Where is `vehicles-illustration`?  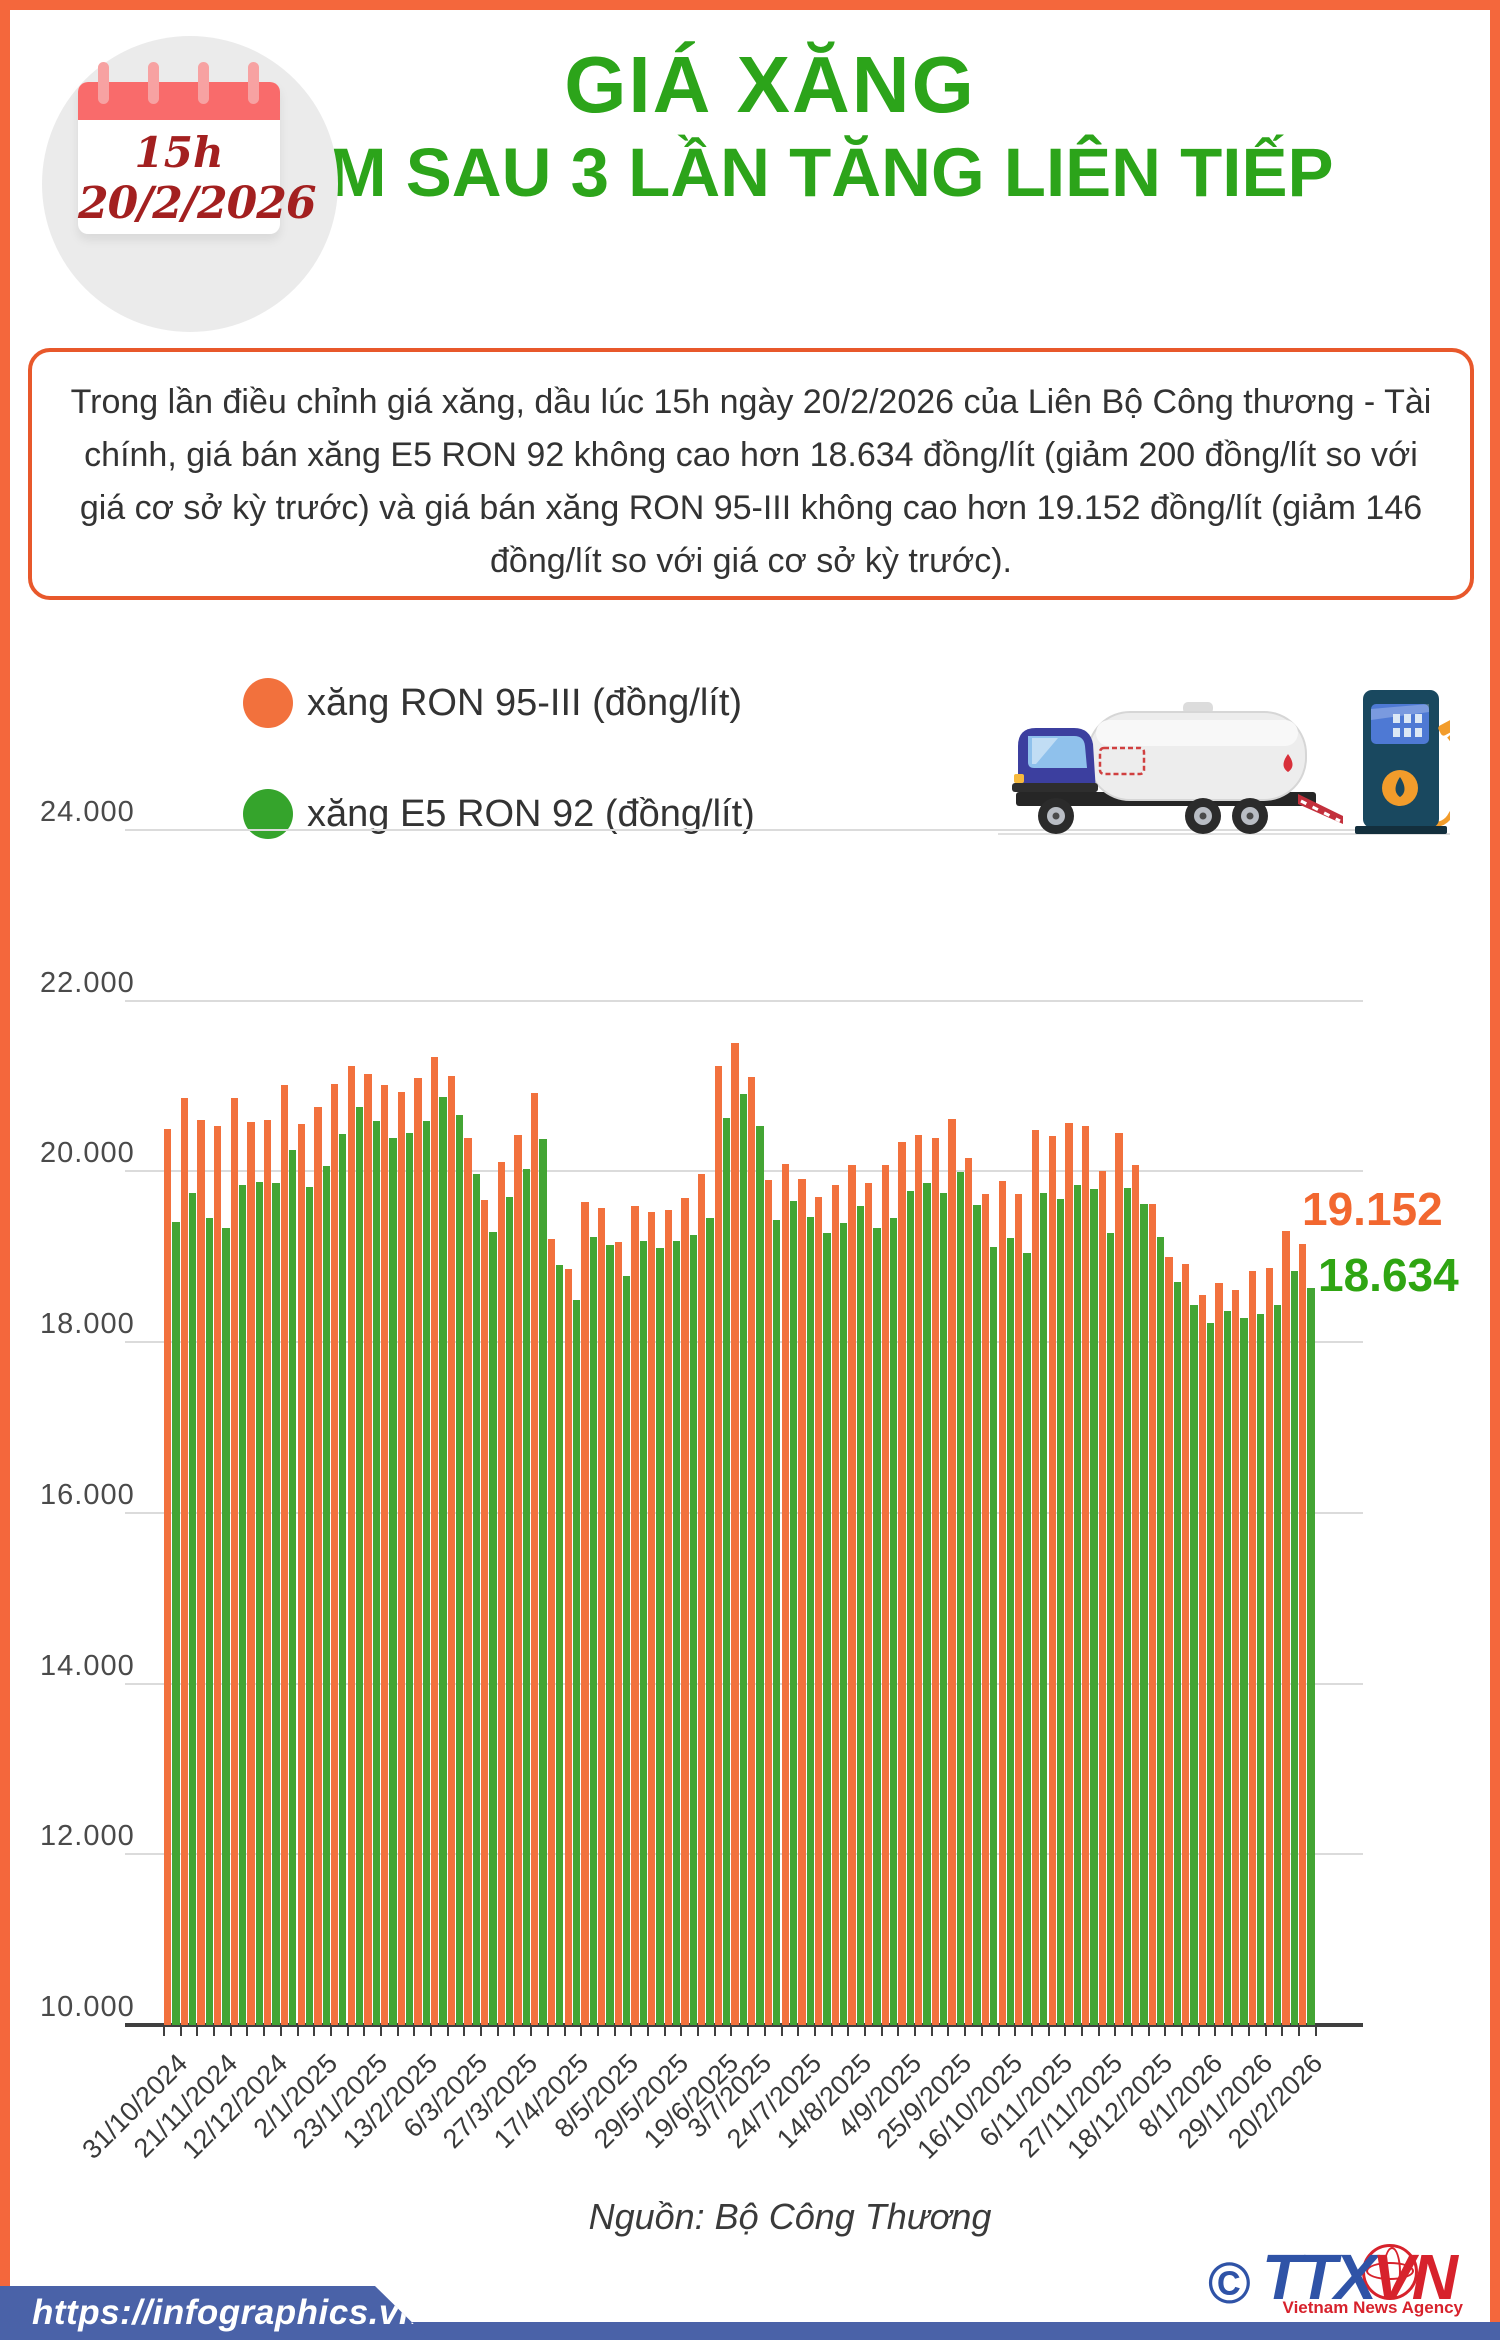 vehicles-illustration is located at coordinates (1224, 762).